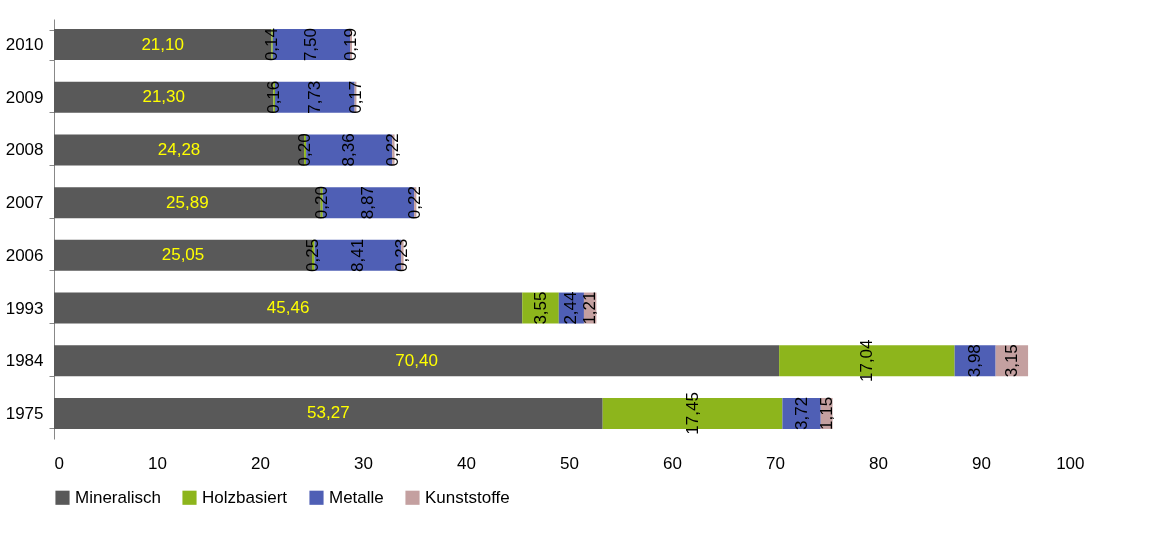 The width and height of the screenshot is (1174, 556). Describe the element at coordinates (590, 308) in the screenshot. I see `data-label: 1,21` at that location.